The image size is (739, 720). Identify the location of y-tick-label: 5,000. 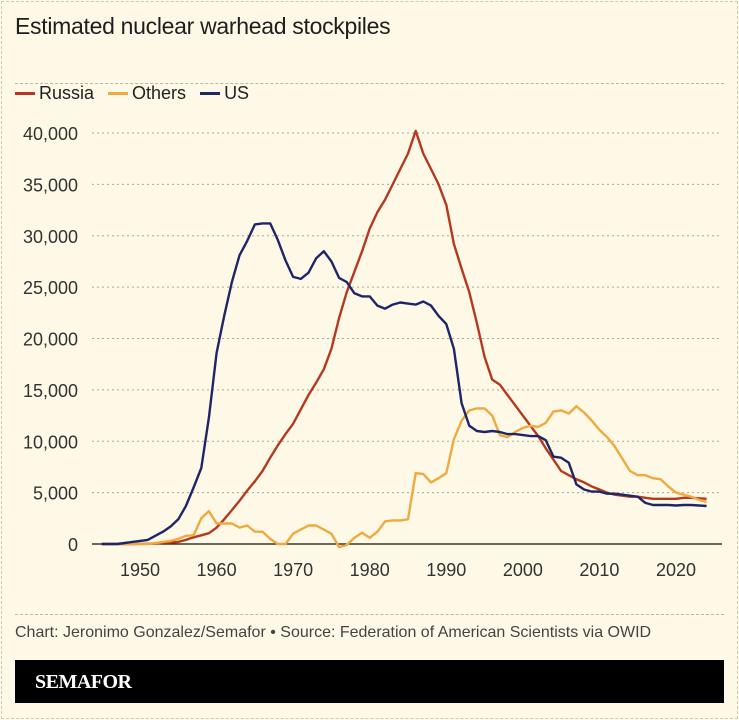
(55, 494).